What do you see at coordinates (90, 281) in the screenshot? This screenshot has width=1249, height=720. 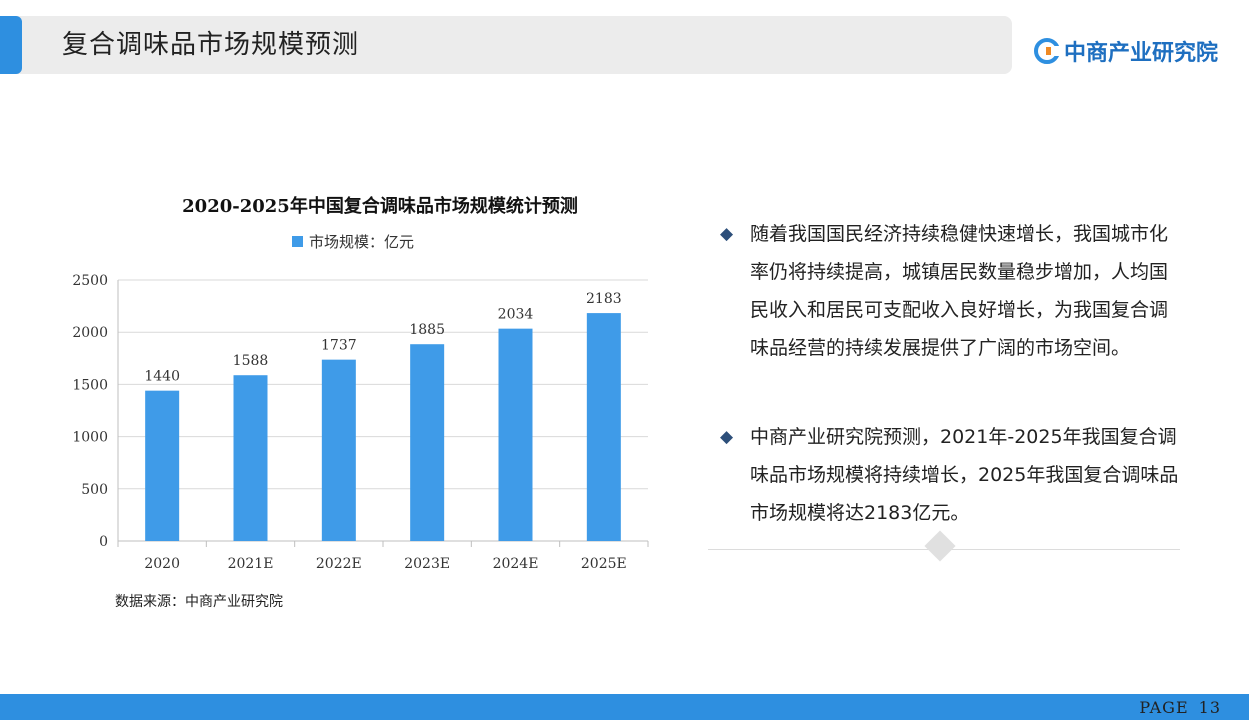 I see `y-tick-label: 2500` at bounding box center [90, 281].